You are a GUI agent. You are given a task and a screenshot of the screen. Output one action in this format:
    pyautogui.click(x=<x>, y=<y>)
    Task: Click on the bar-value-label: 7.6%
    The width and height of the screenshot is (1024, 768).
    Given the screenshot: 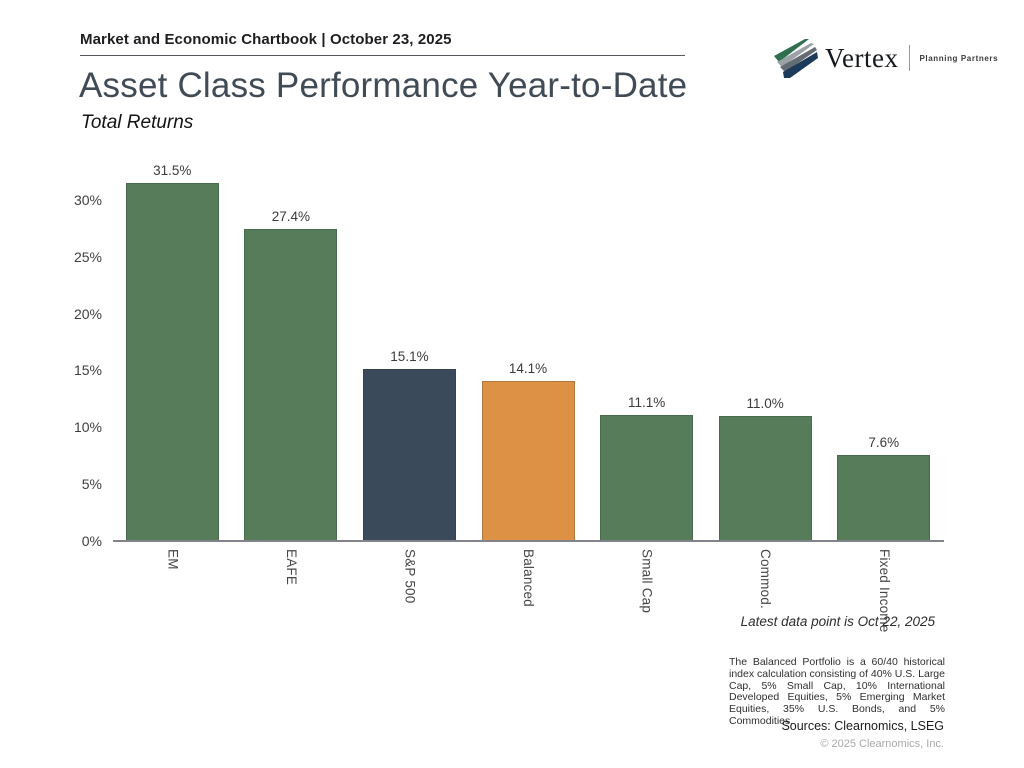 What is the action you would take?
    pyautogui.click(x=884, y=442)
    